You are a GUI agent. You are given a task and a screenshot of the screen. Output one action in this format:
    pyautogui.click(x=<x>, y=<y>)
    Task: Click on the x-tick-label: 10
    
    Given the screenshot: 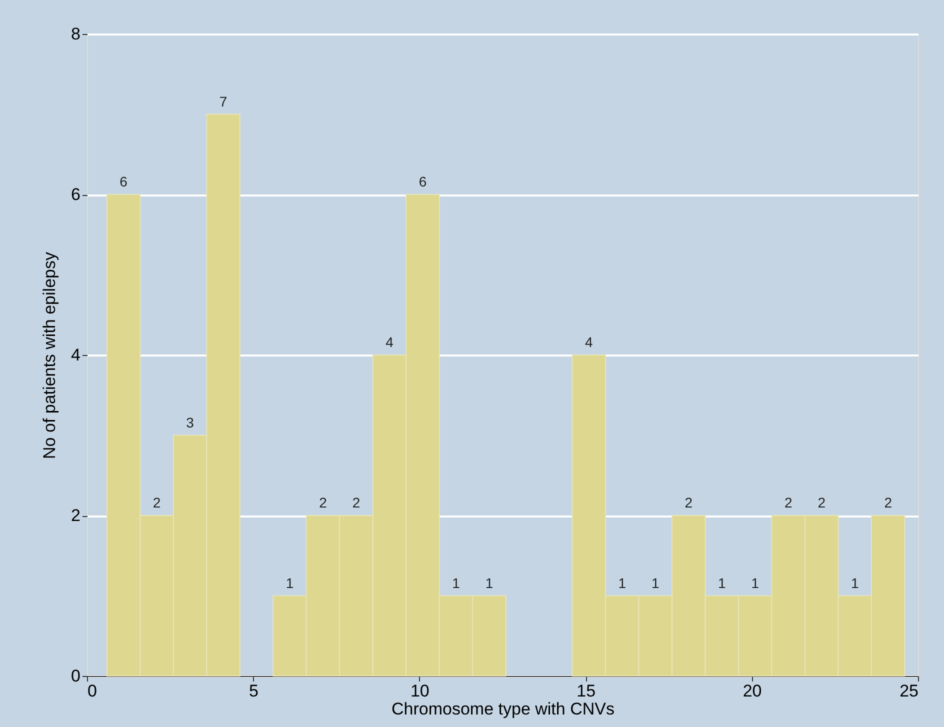 What is the action you would take?
    pyautogui.click(x=420, y=691)
    